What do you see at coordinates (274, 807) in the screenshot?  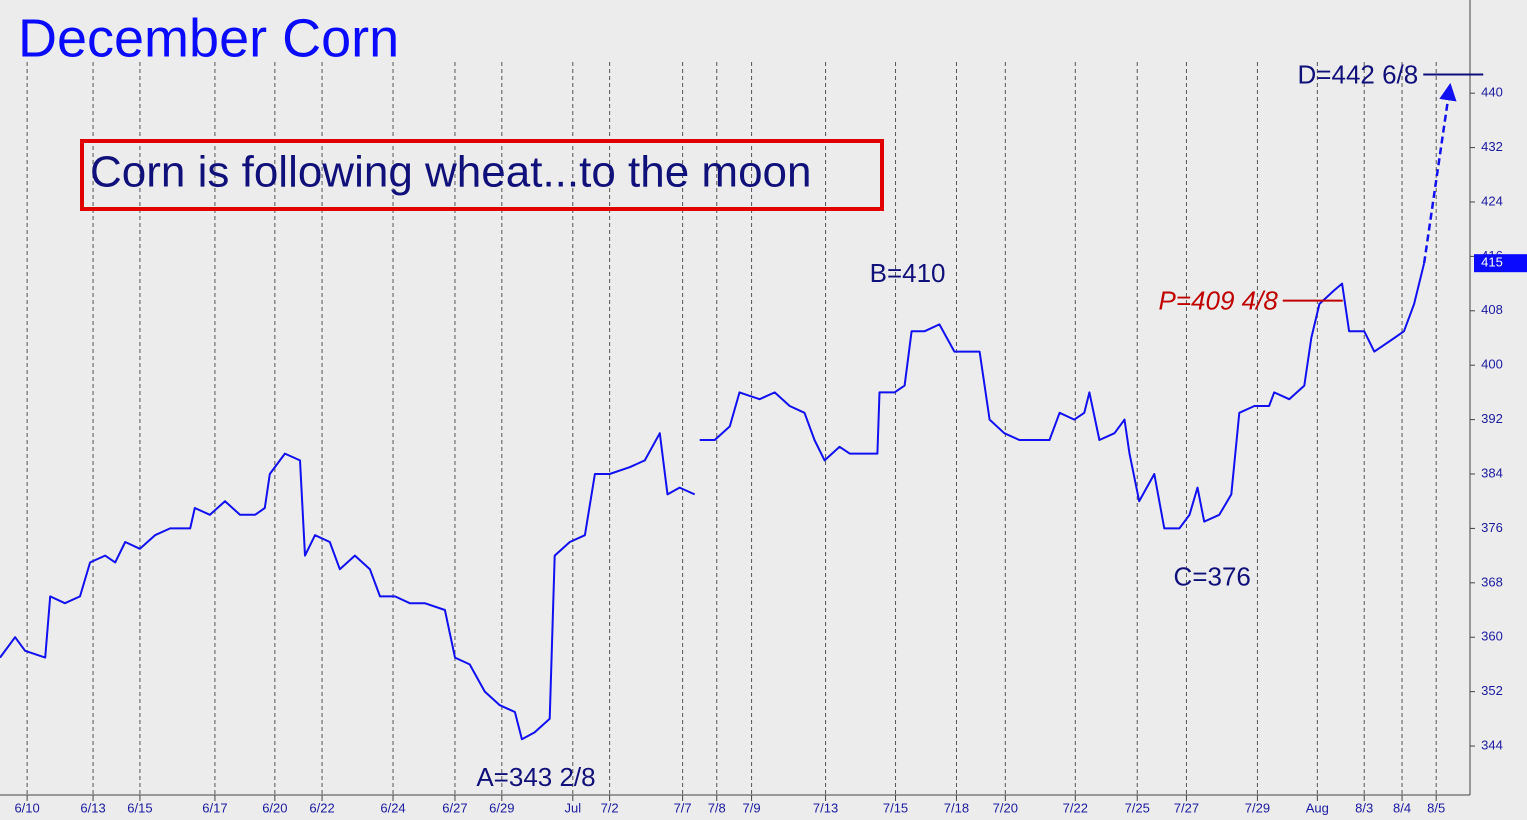 I see `x-tick-label: 6/20` at bounding box center [274, 807].